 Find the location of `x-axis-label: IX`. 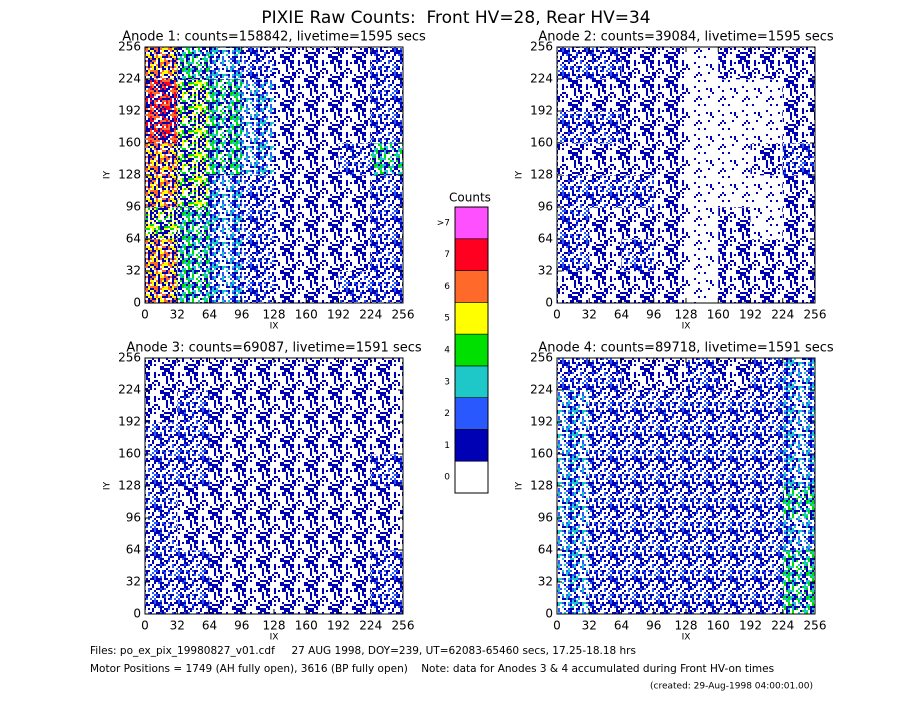

x-axis-label: IX is located at coordinates (686, 638).